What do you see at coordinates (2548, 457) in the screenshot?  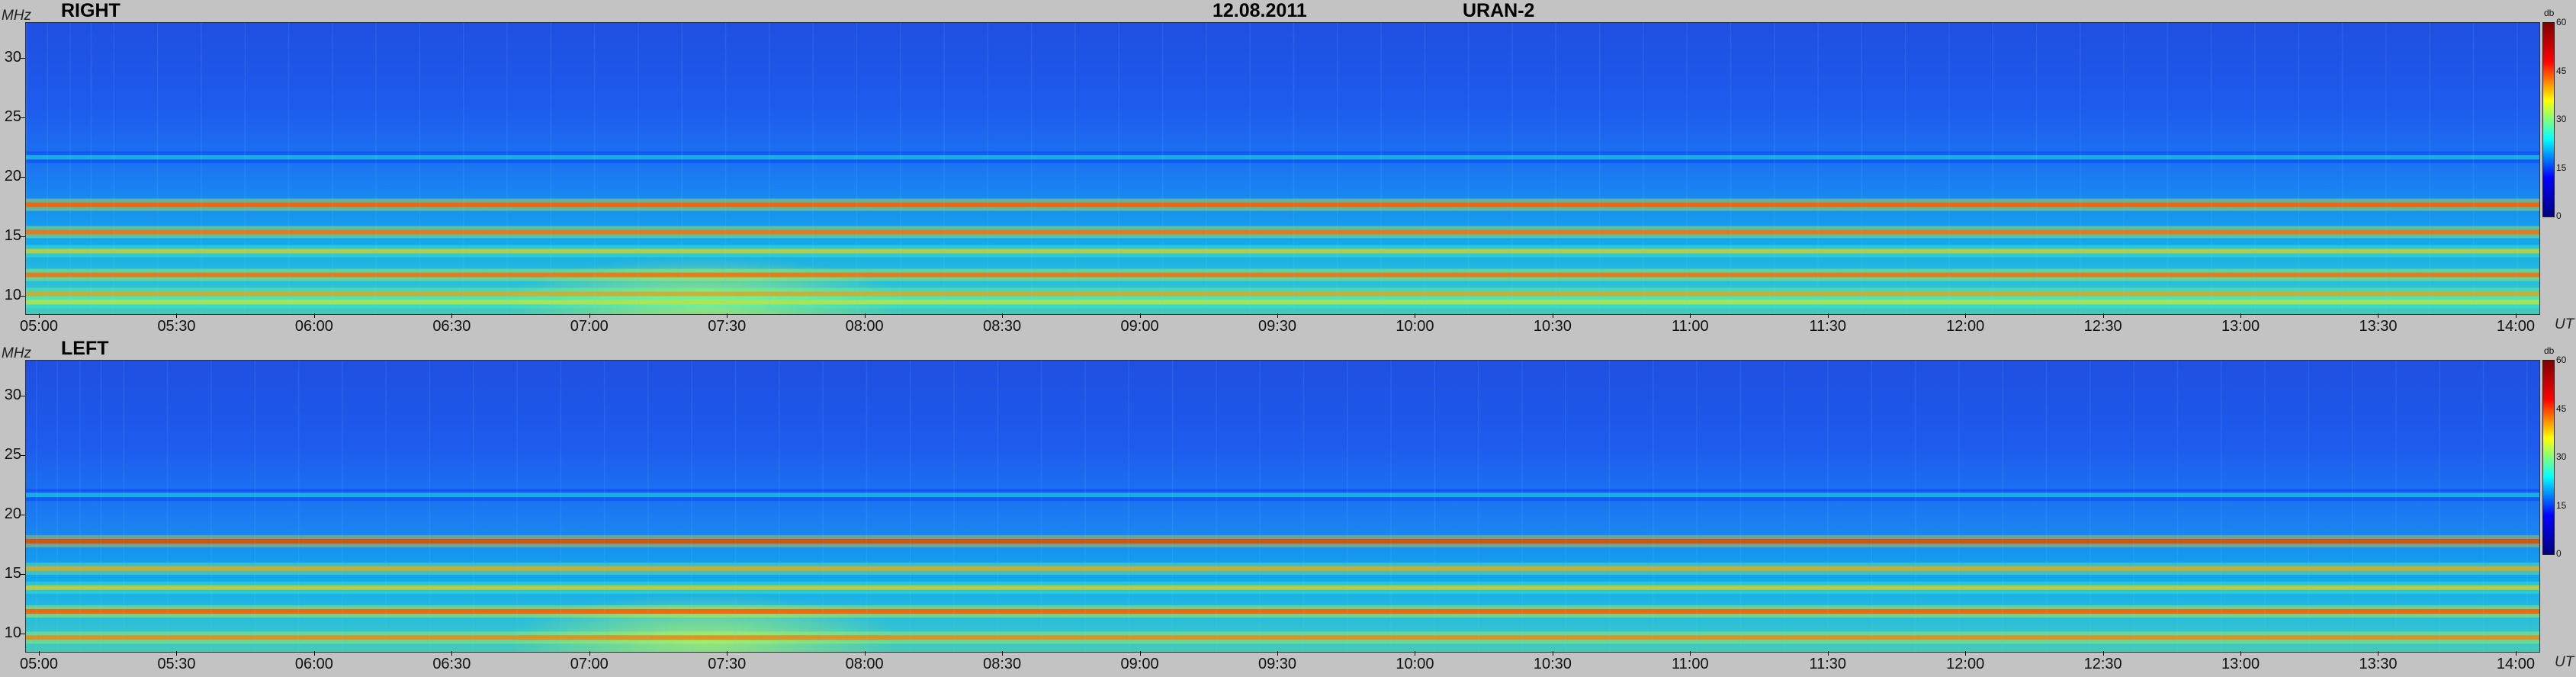 I see `colorbar` at bounding box center [2548, 457].